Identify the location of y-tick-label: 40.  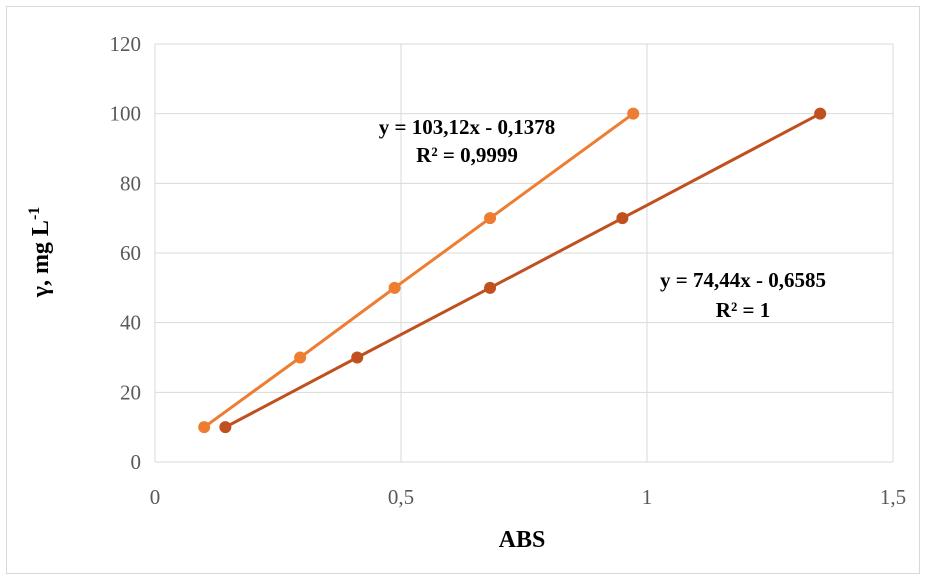
(130, 323).